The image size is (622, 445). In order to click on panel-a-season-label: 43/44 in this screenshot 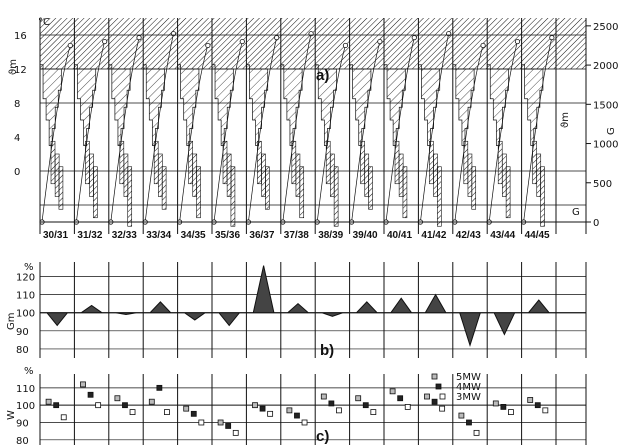, I will do `click(502, 235)`.